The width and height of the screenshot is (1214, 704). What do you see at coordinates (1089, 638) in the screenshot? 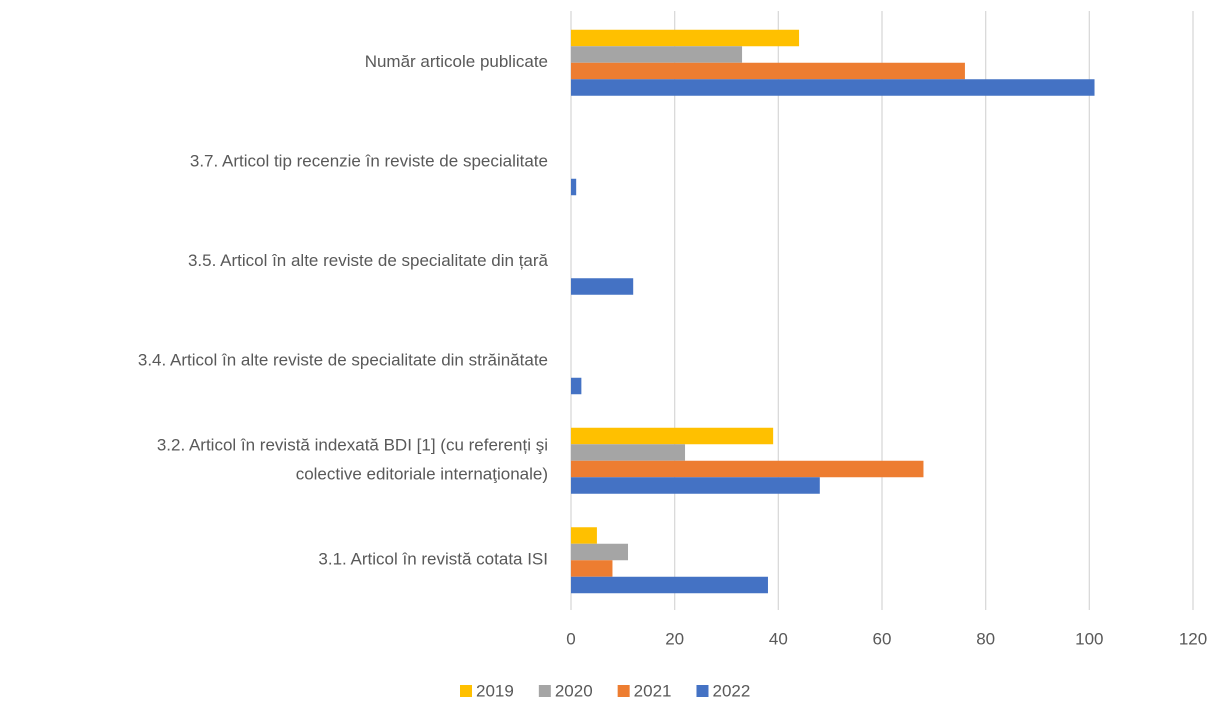
I see `x-tick-label: 100` at bounding box center [1089, 638].